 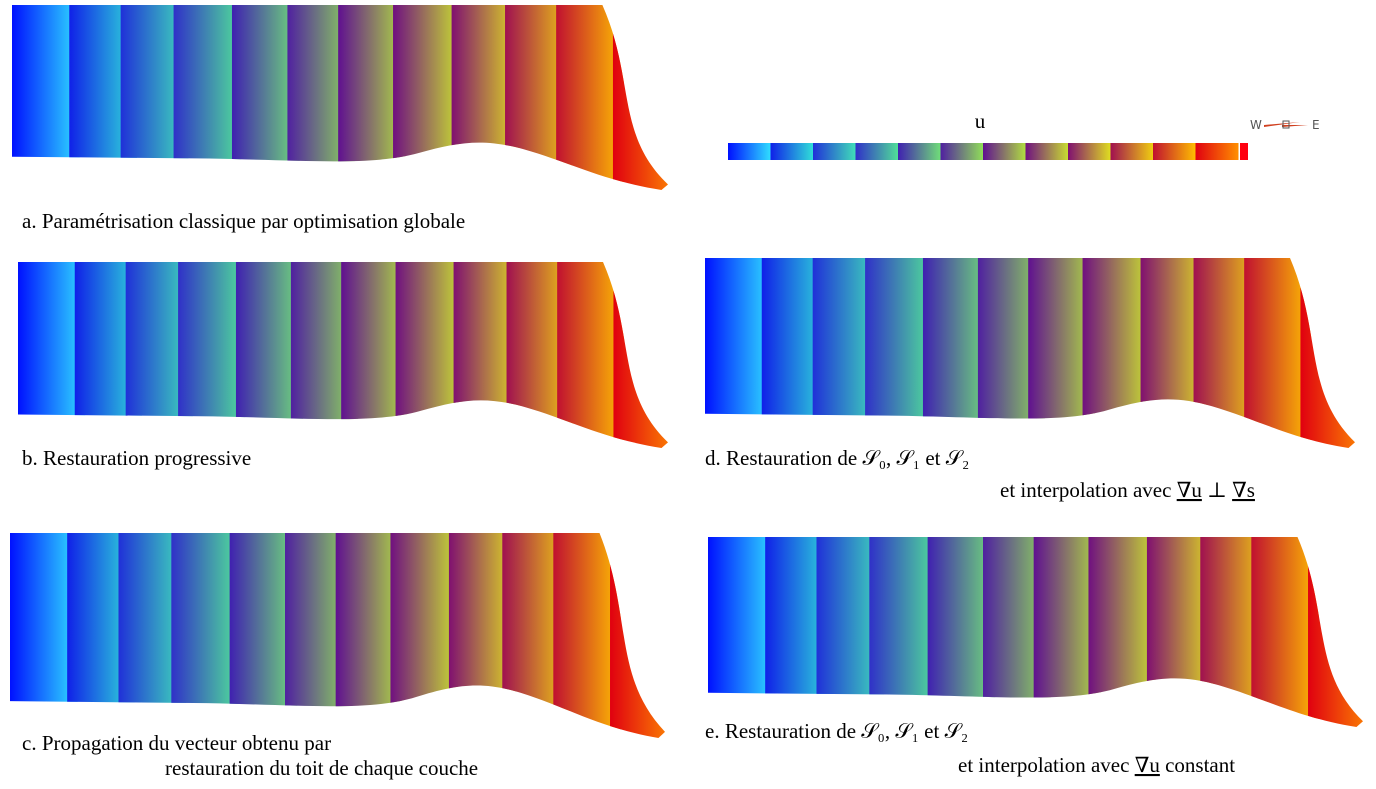 What do you see at coordinates (980, 121) in the screenshot?
I see `colorbar-label: u` at bounding box center [980, 121].